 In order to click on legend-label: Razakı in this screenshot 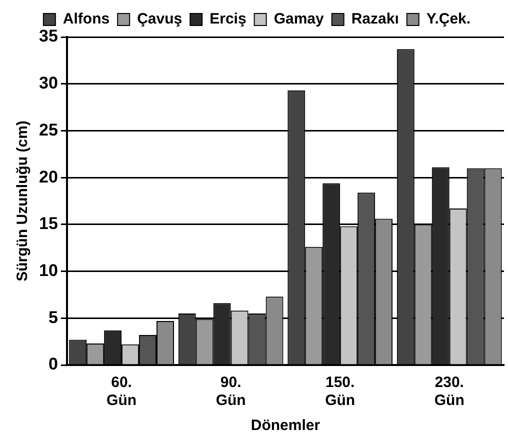, I will do `click(375, 19)`.